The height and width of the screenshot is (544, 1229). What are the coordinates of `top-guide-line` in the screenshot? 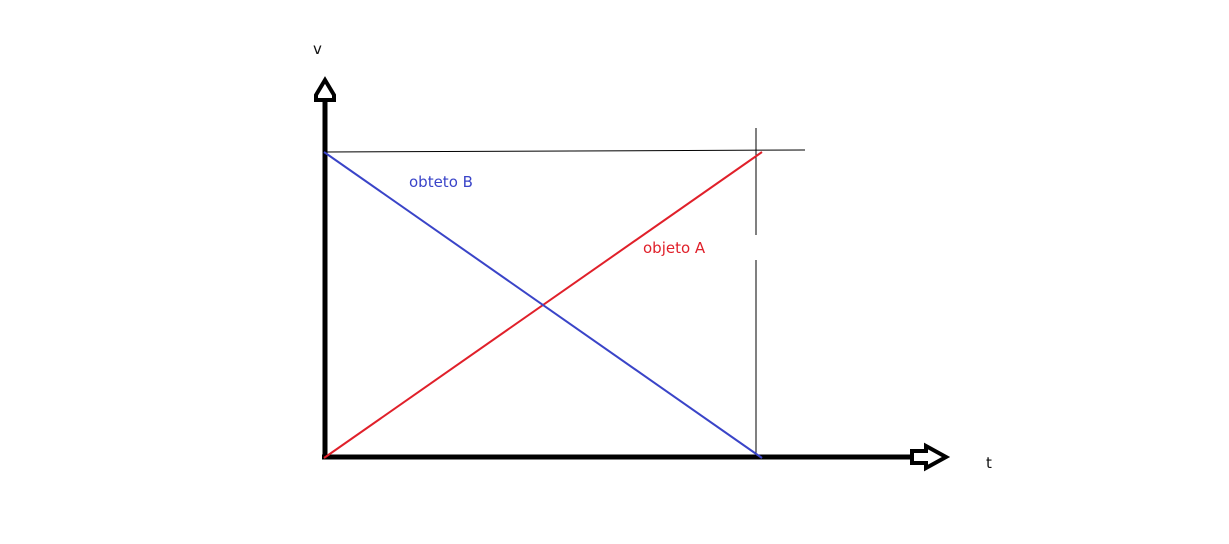 It's located at (565, 151).